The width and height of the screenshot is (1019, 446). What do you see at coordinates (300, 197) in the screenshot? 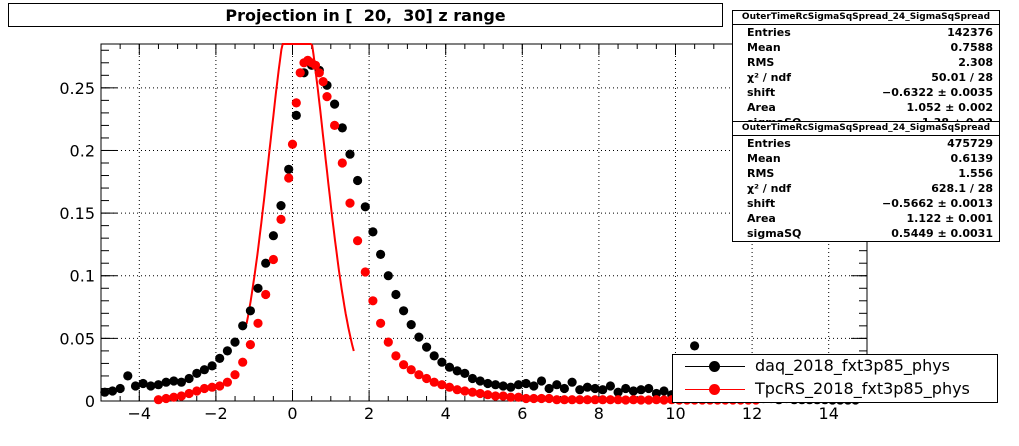
I see `fit-curves` at bounding box center [300, 197].